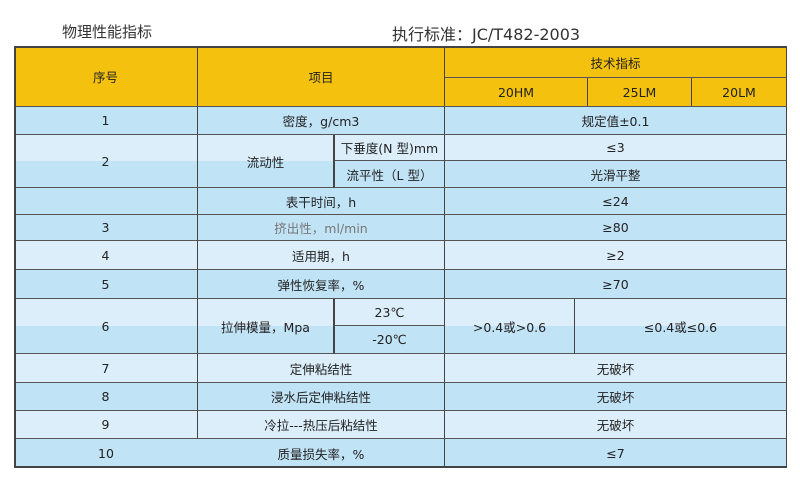 The width and height of the screenshot is (800, 477). What do you see at coordinates (739, 92) in the screenshot?
I see `header-grade: 20LM` at bounding box center [739, 92].